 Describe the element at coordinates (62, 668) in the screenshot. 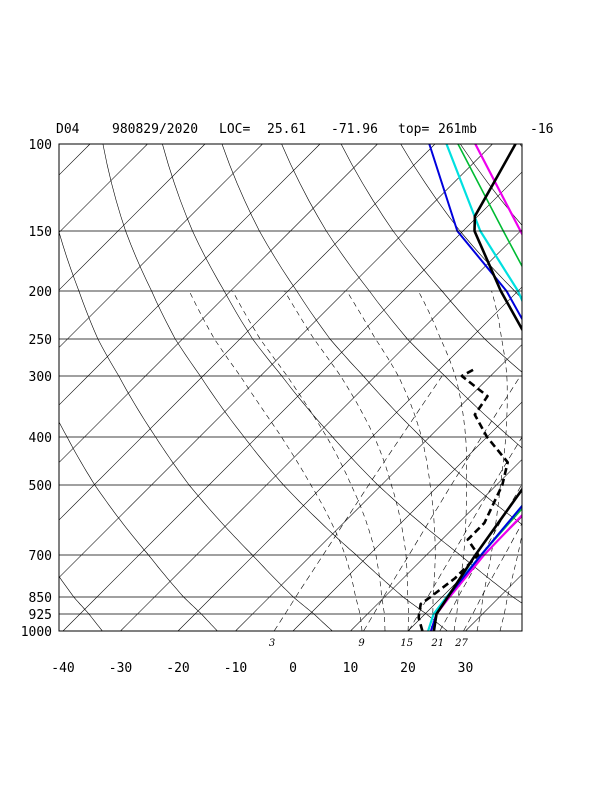

I see `temperature-label: -40` at that location.